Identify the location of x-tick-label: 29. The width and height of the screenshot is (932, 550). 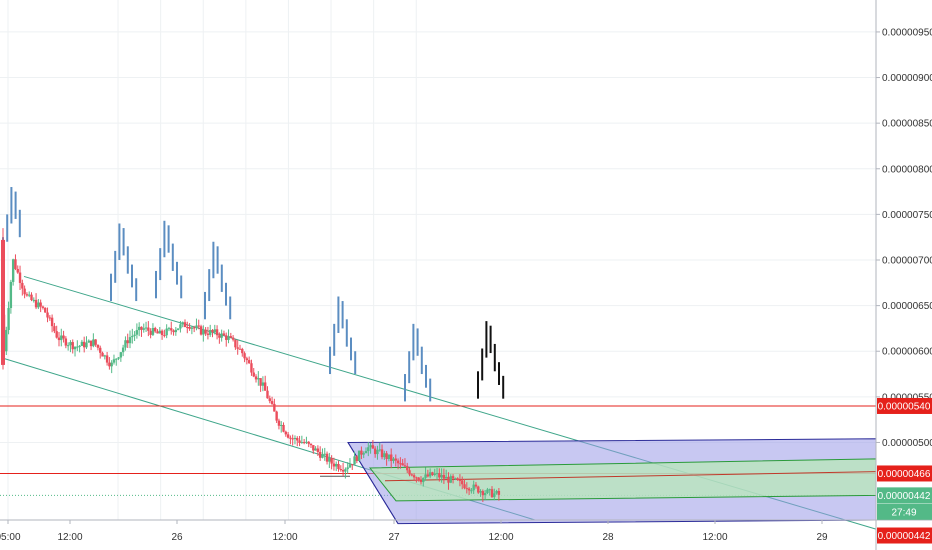
(822, 537).